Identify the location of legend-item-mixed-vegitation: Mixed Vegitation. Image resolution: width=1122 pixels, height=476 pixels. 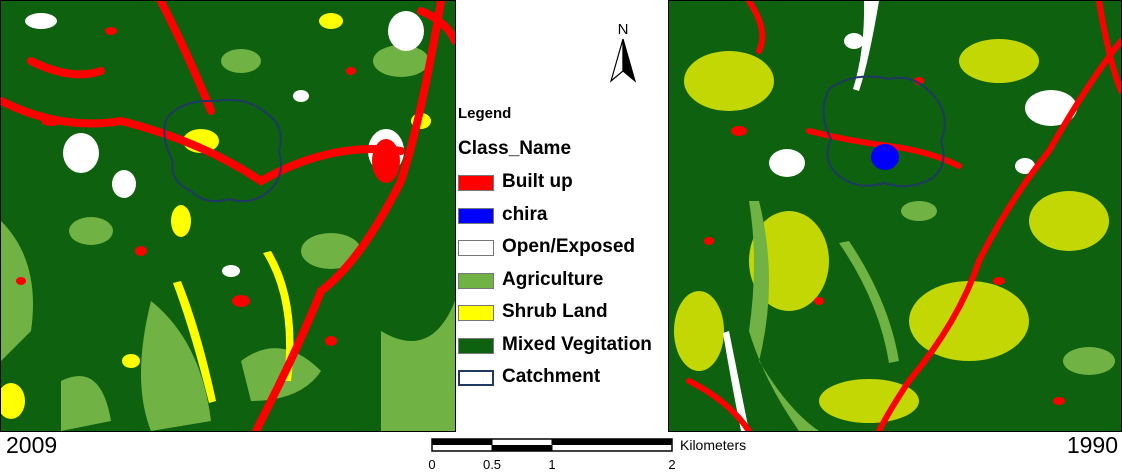
(562, 345).